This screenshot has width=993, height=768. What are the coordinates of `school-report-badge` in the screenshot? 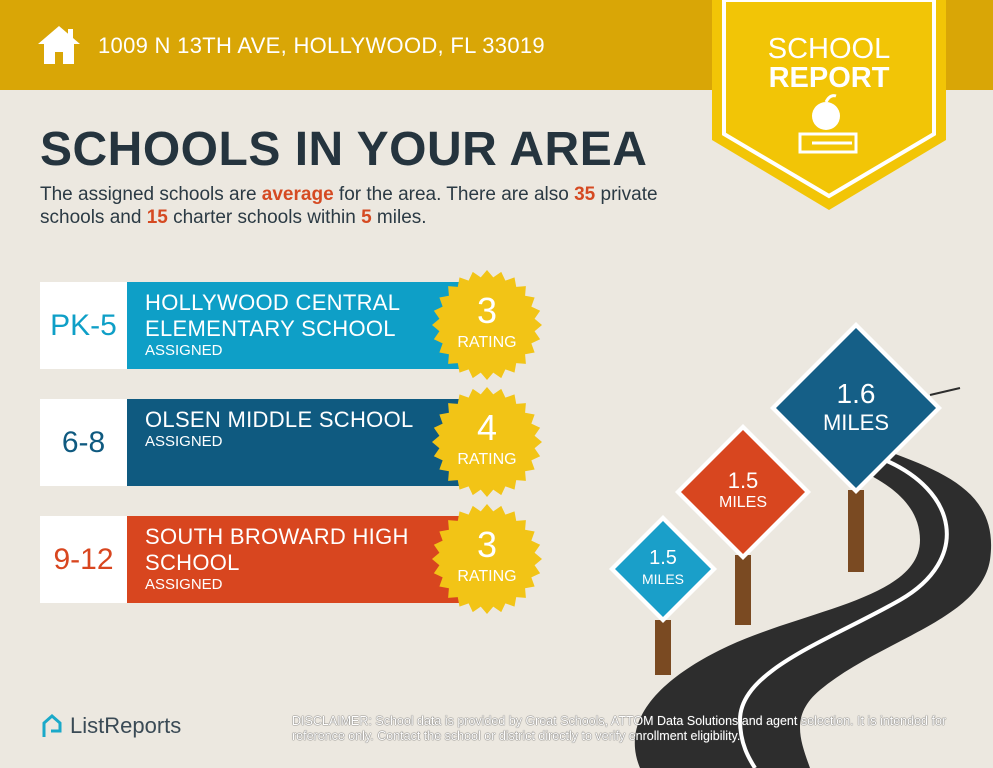 It's located at (829, 105).